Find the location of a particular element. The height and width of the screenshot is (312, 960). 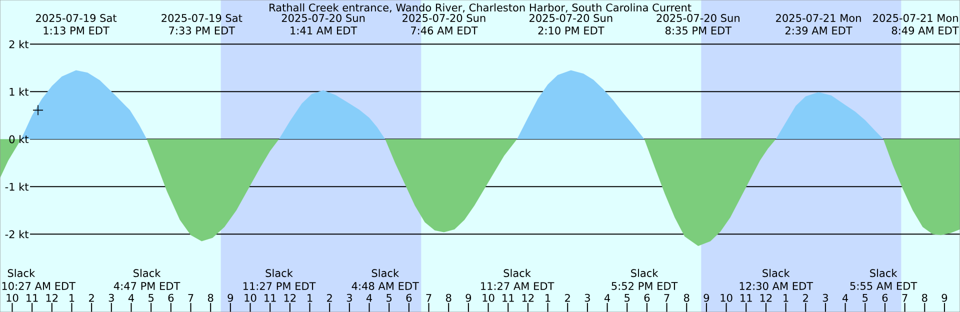

annotation: 8:49 AM EDT is located at coordinates (925, 30).